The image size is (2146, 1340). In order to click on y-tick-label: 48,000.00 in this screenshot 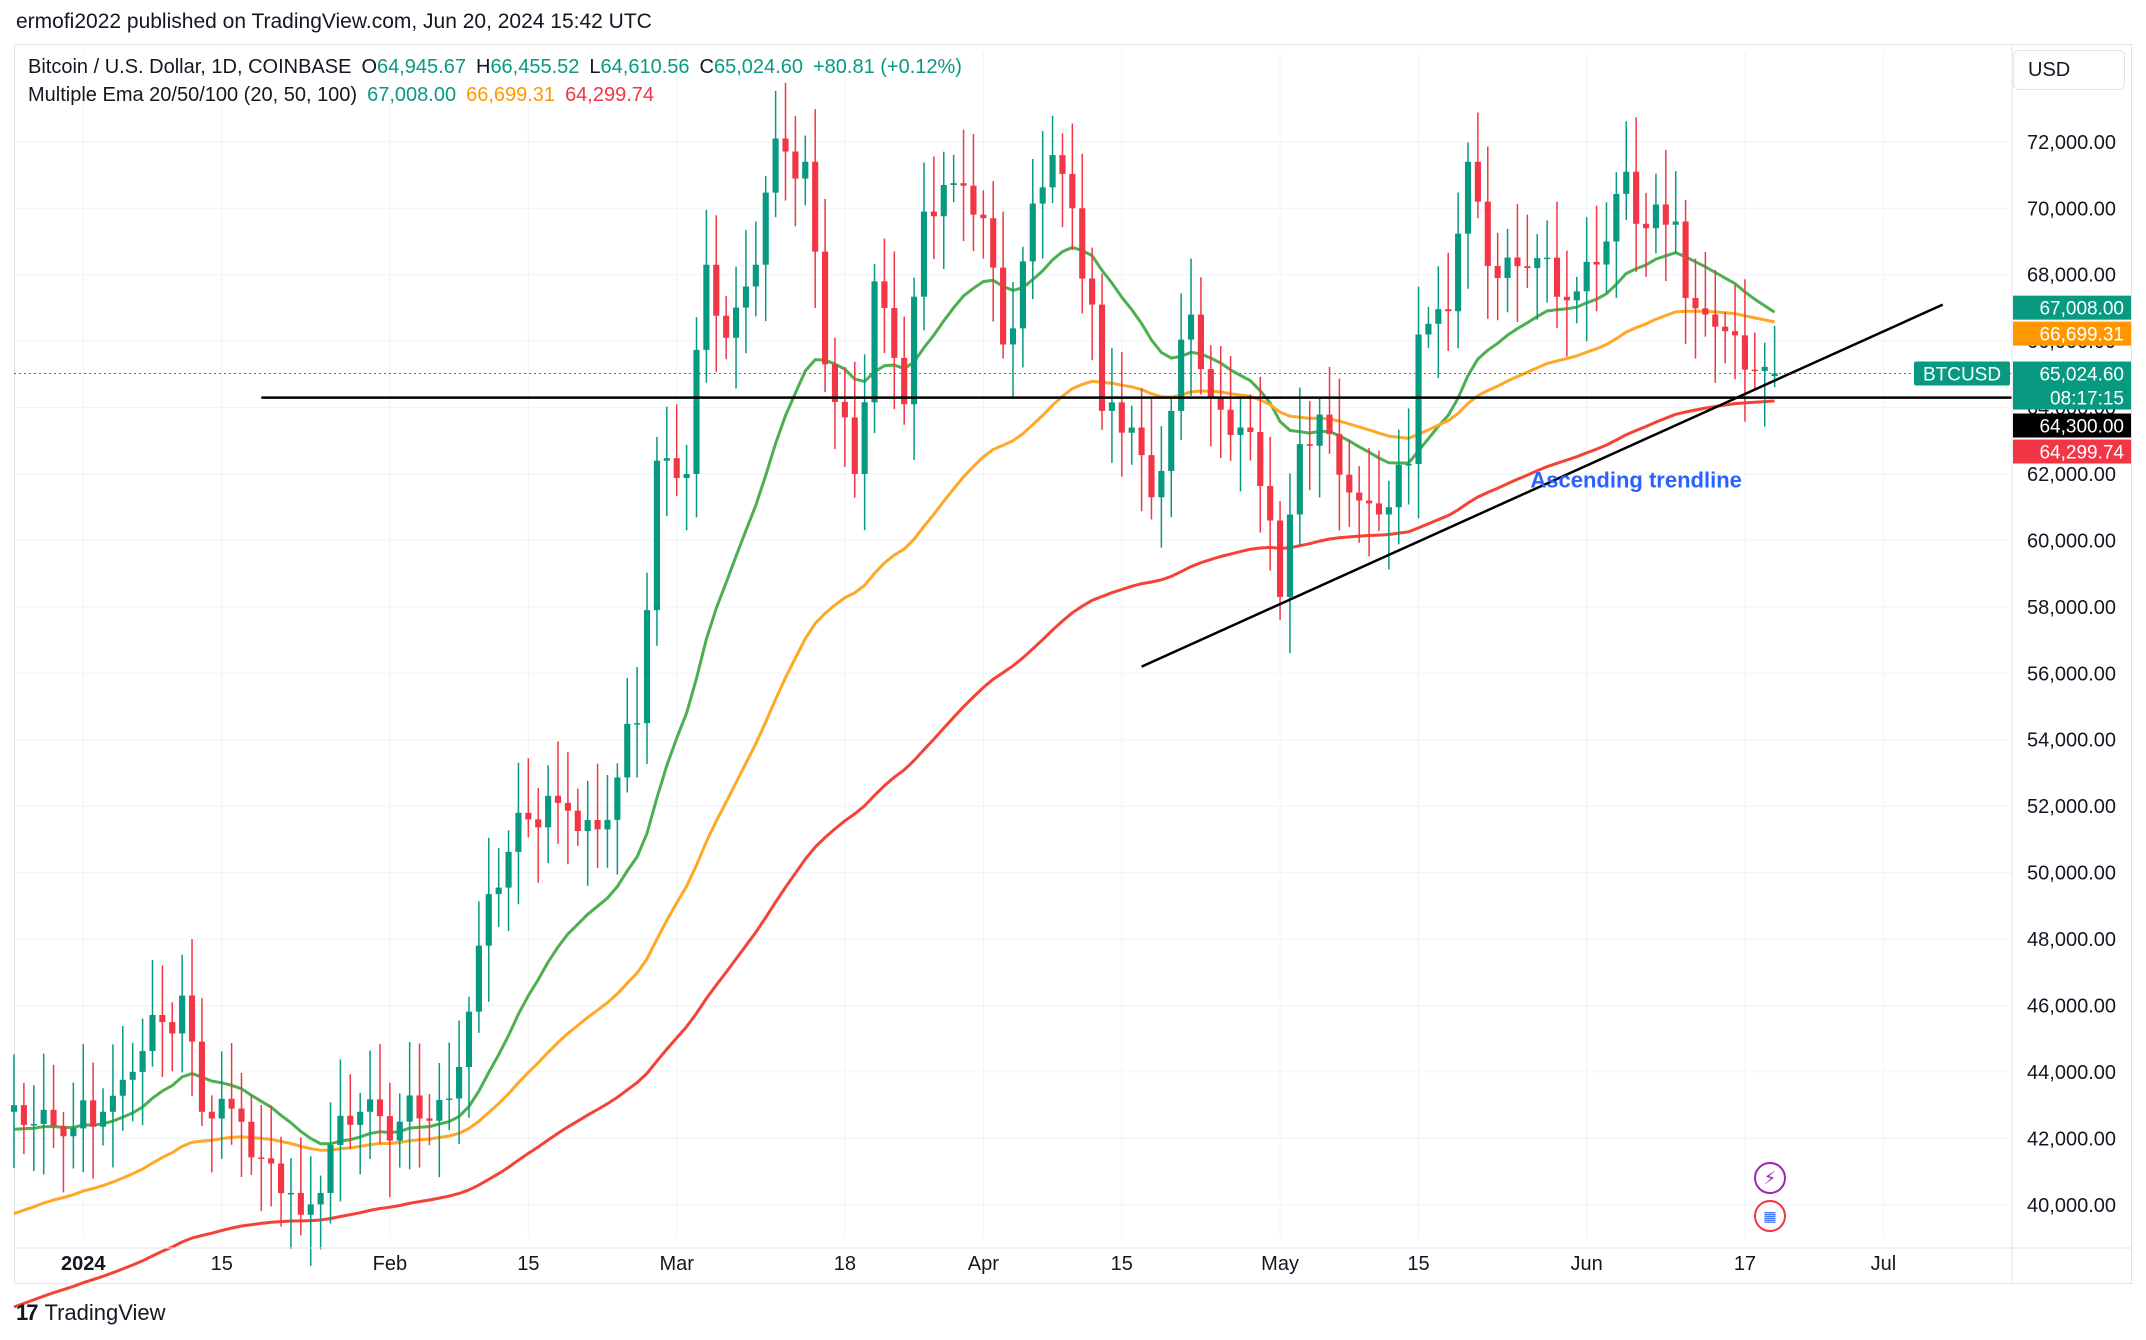, I will do `click(2071, 940)`.